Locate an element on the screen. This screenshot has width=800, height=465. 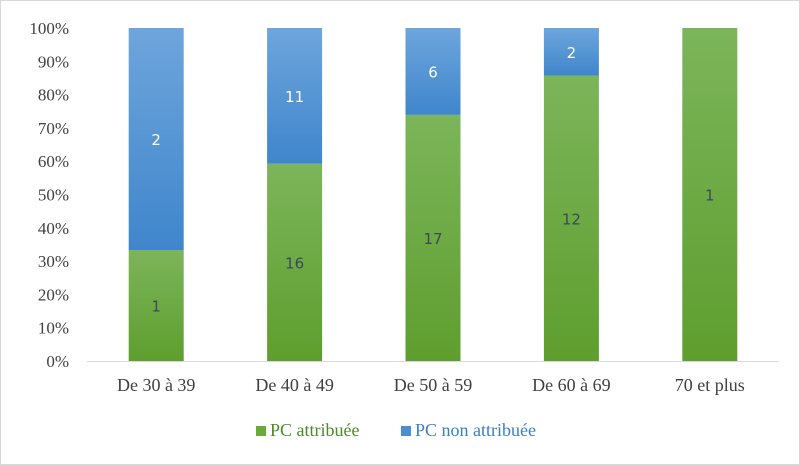
x-tick-label: De 40 à 49 is located at coordinates (294, 385).